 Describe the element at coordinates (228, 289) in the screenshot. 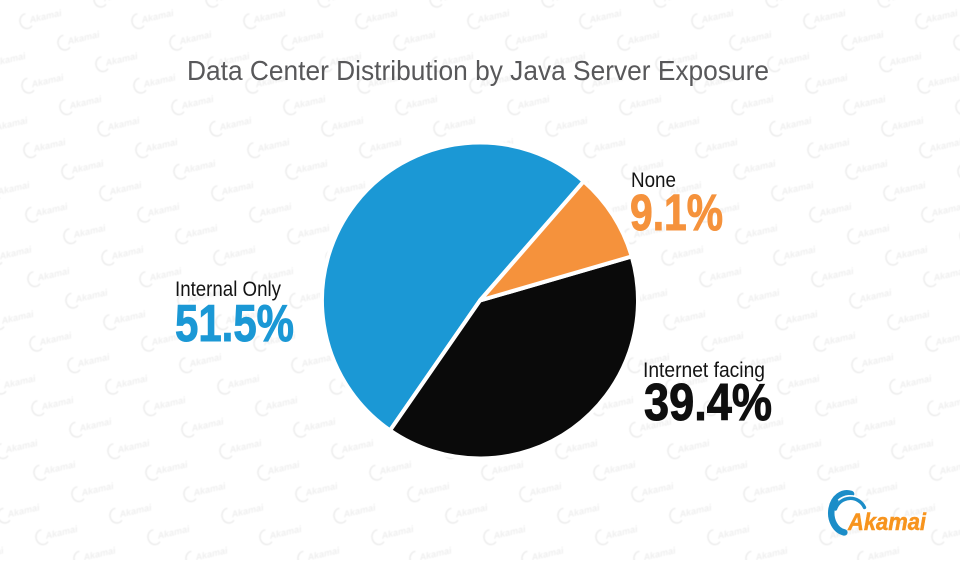

I see `svg-text: Internal Only` at that location.